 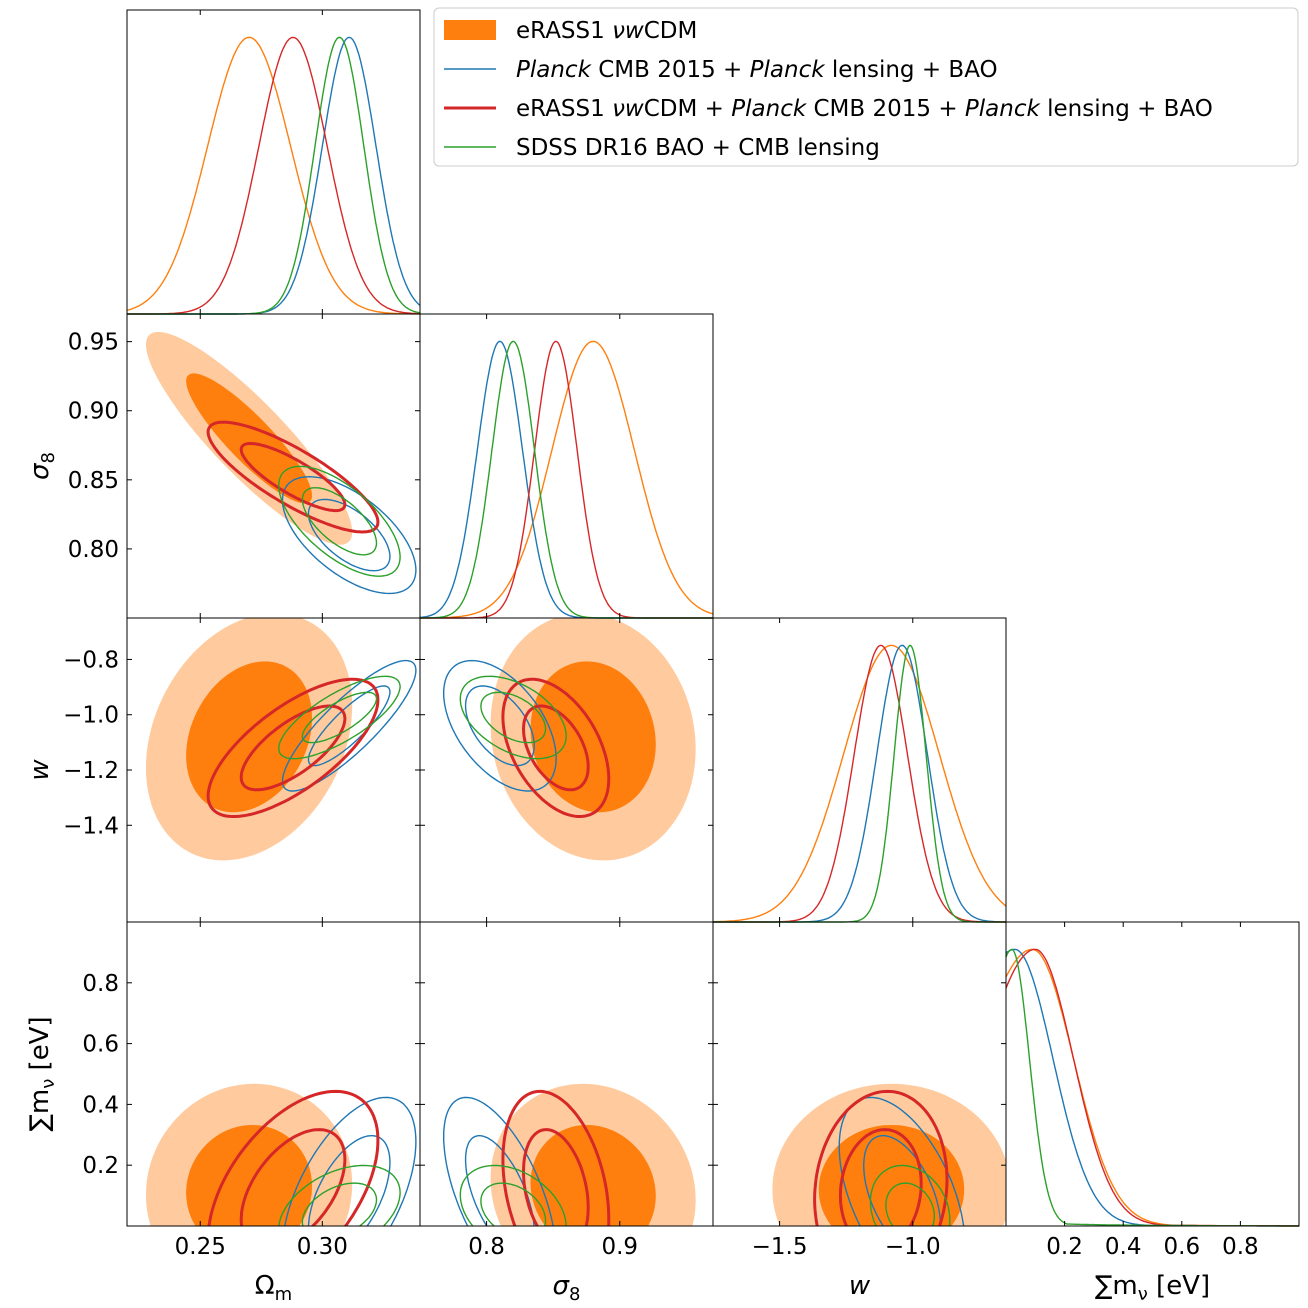 I want to click on x-tick-label: 0.6, so click(x=1182, y=1247).